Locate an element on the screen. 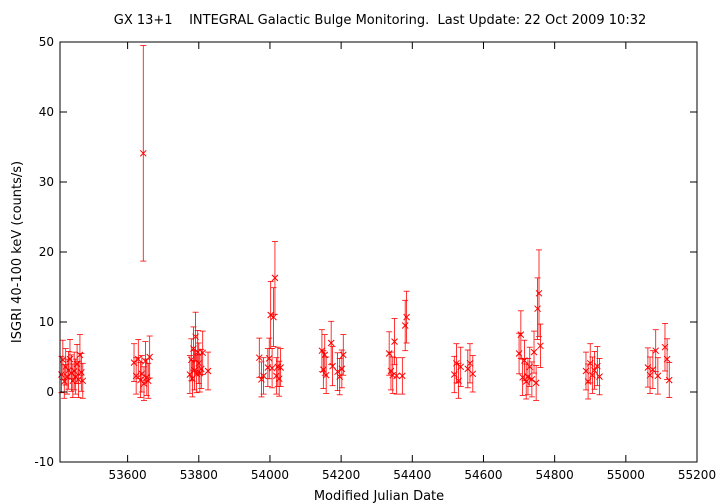 The image size is (720, 504). y-tick-label: -10 is located at coordinates (44, 462).